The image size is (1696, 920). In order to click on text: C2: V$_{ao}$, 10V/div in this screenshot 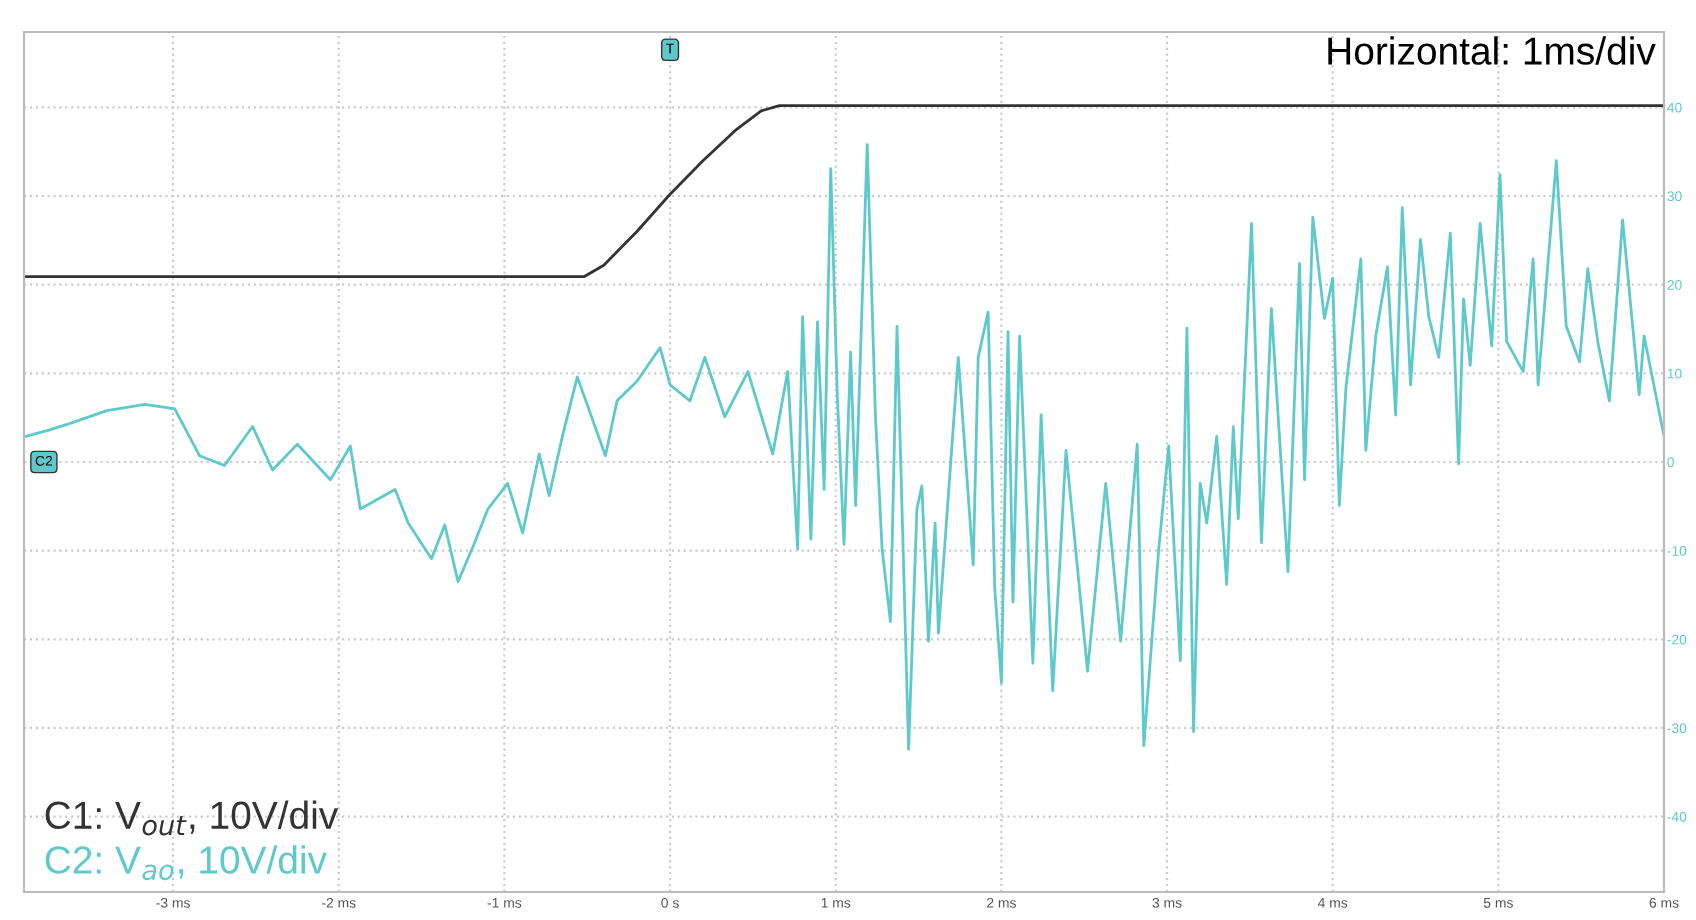, I will do `click(186, 863)`.